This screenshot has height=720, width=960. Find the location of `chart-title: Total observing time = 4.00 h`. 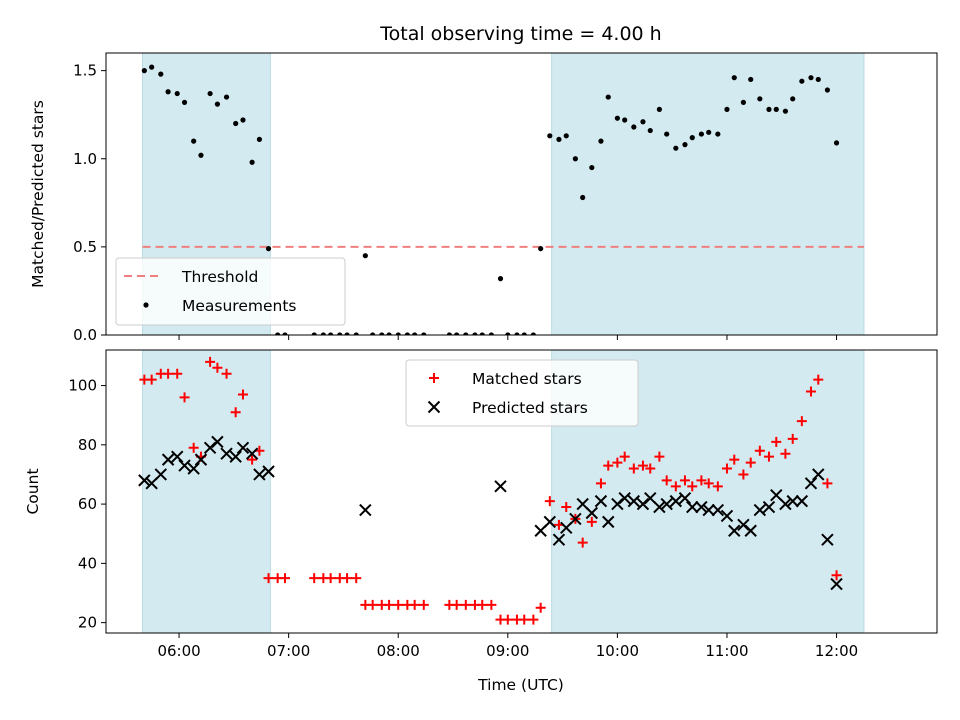

chart-title: Total observing time = 4.00 h is located at coordinates (520, 34).